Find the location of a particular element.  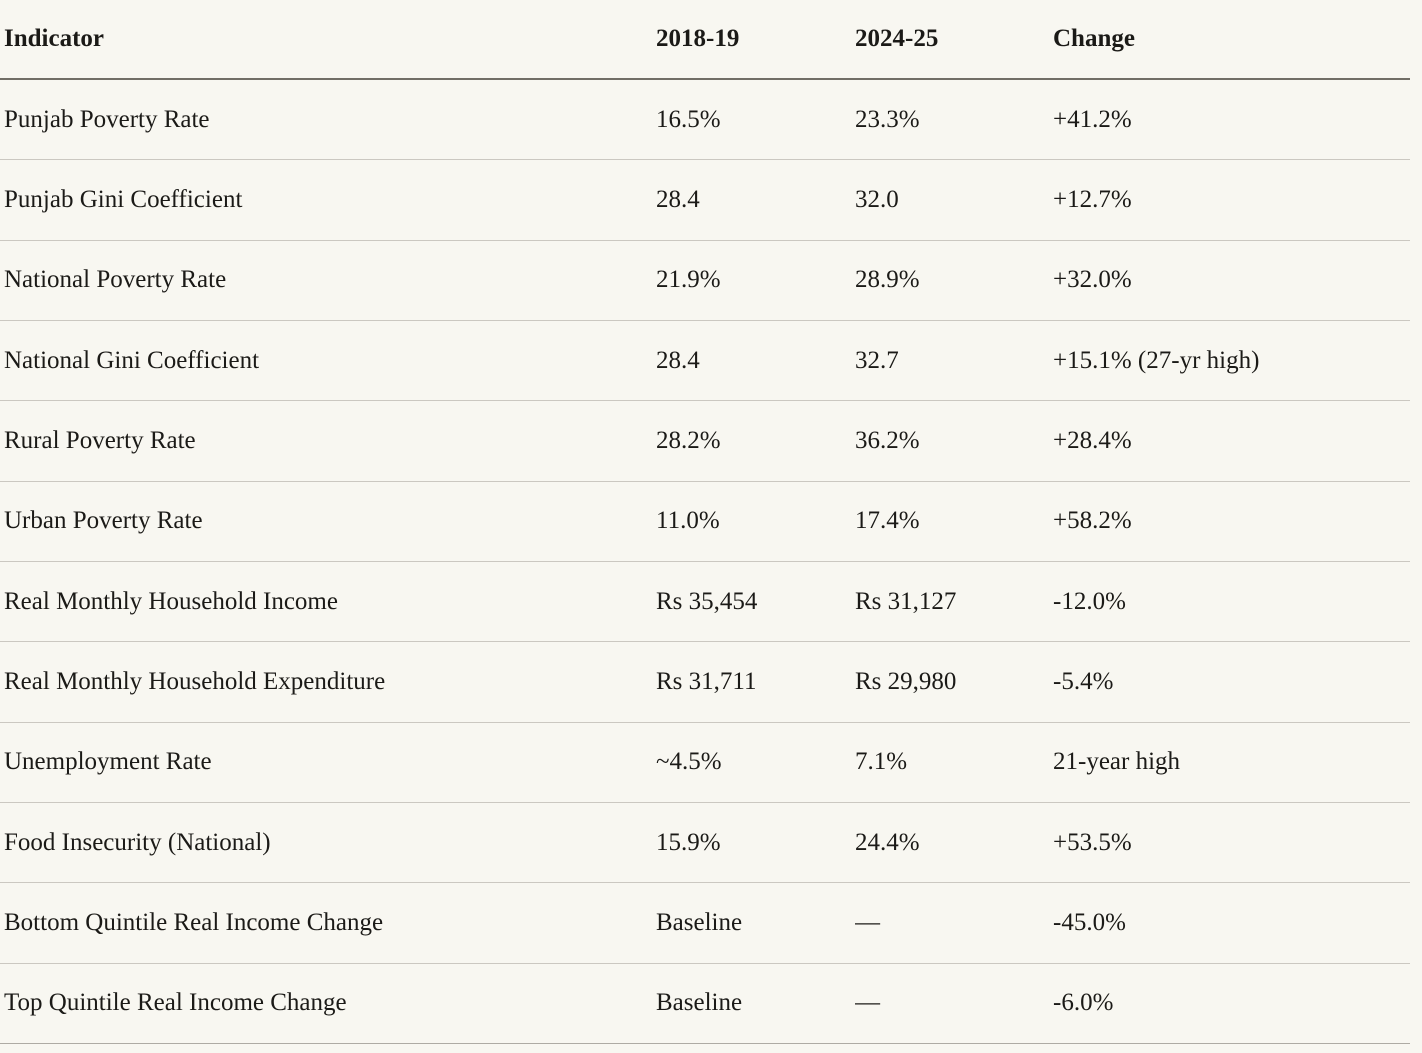

cell-2018-19: 15.9% is located at coordinates (688, 842).